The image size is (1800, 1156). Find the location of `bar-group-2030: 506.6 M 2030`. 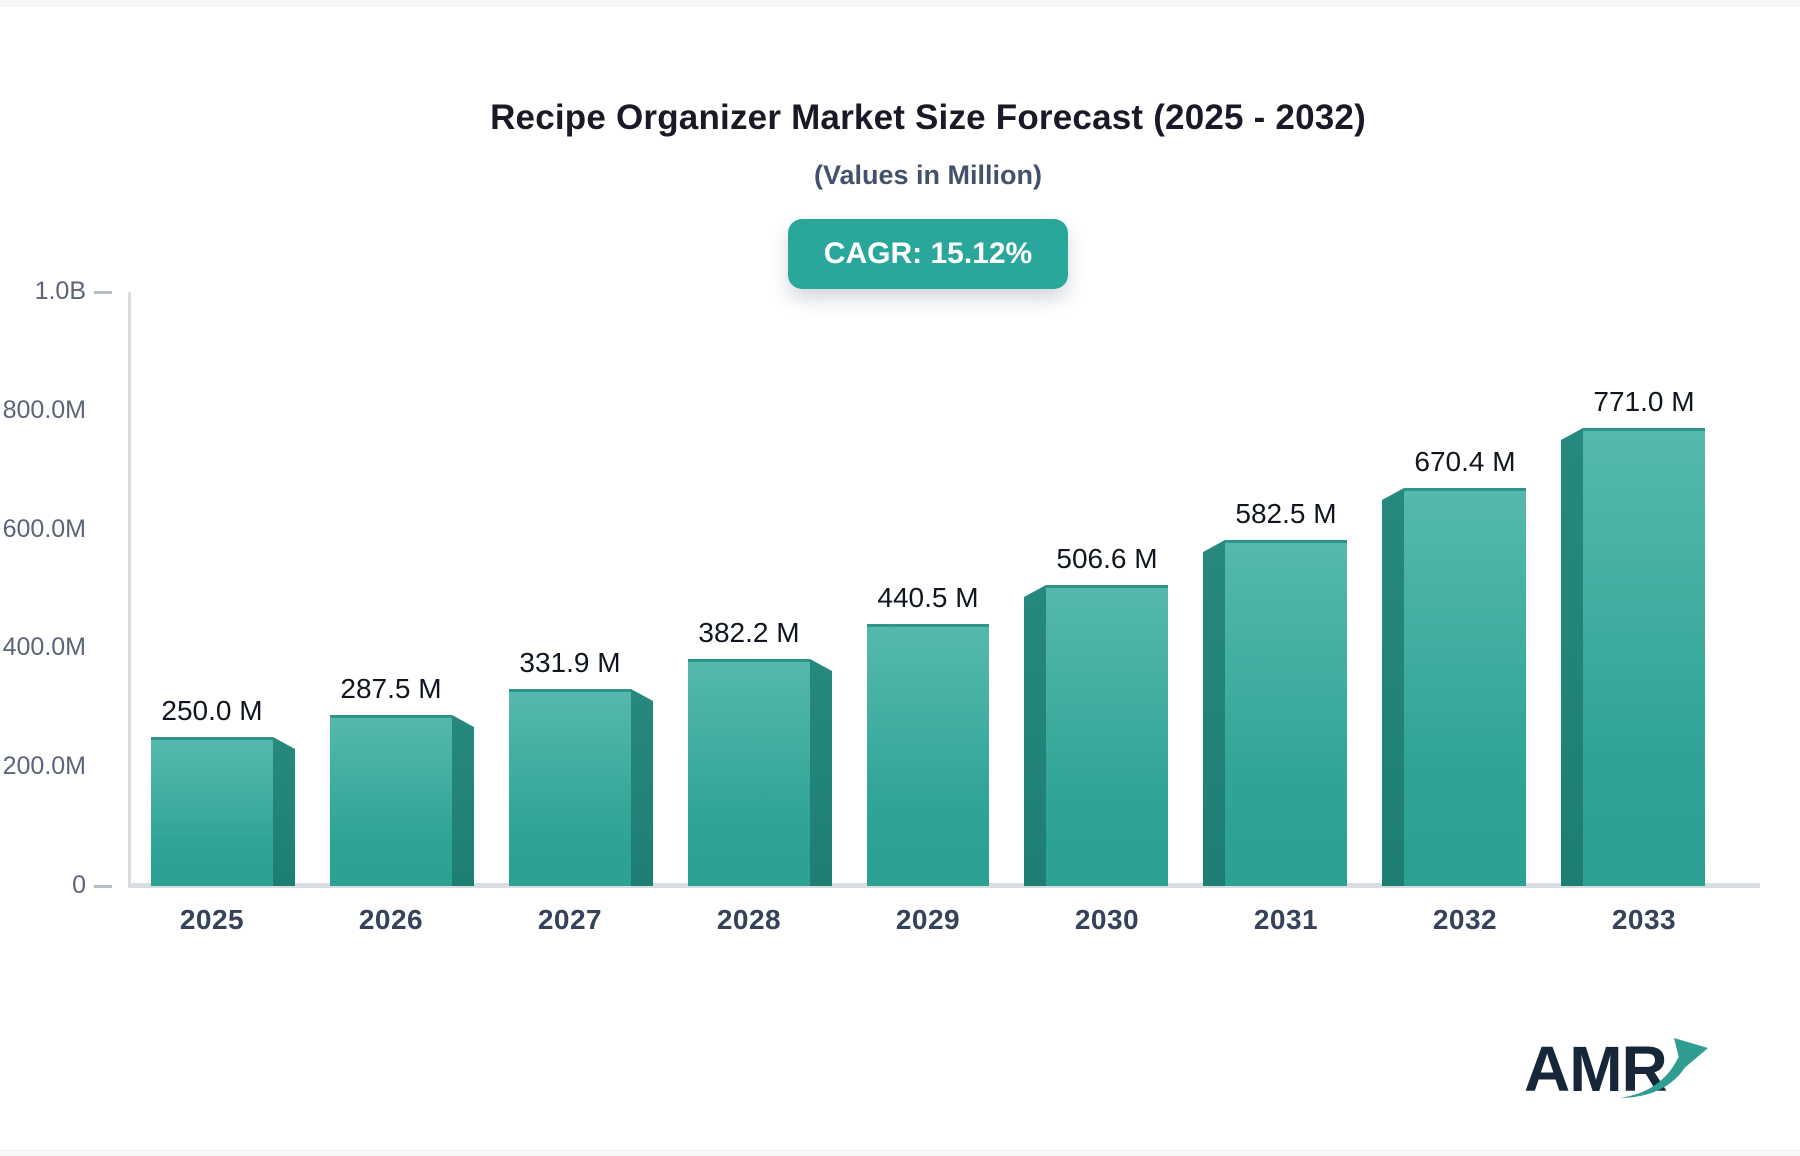

bar-group-2030: 506.6 M 2030 is located at coordinates (1107, 613).